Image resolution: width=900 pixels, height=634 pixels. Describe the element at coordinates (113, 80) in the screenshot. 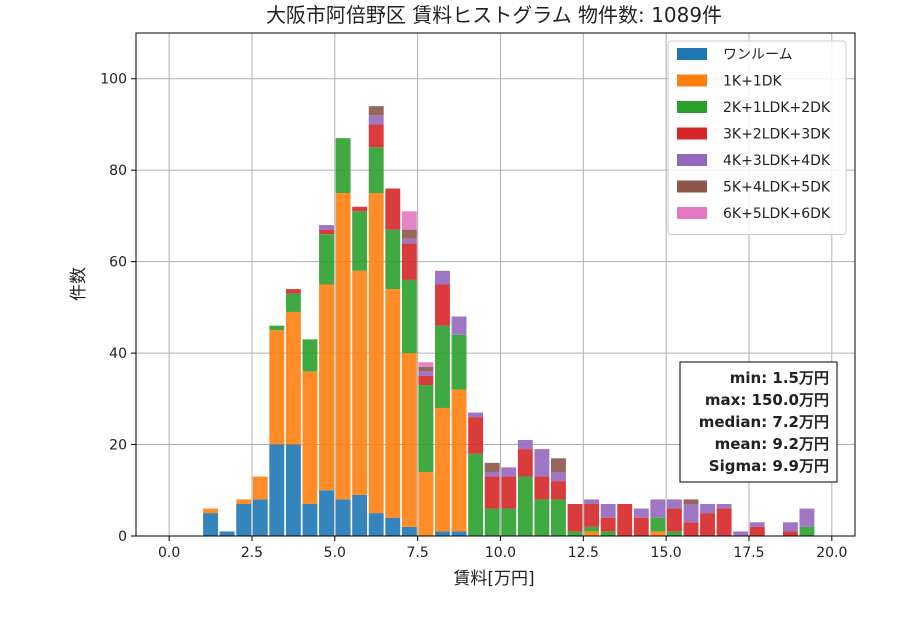

I see `y-tick-label: 100` at that location.